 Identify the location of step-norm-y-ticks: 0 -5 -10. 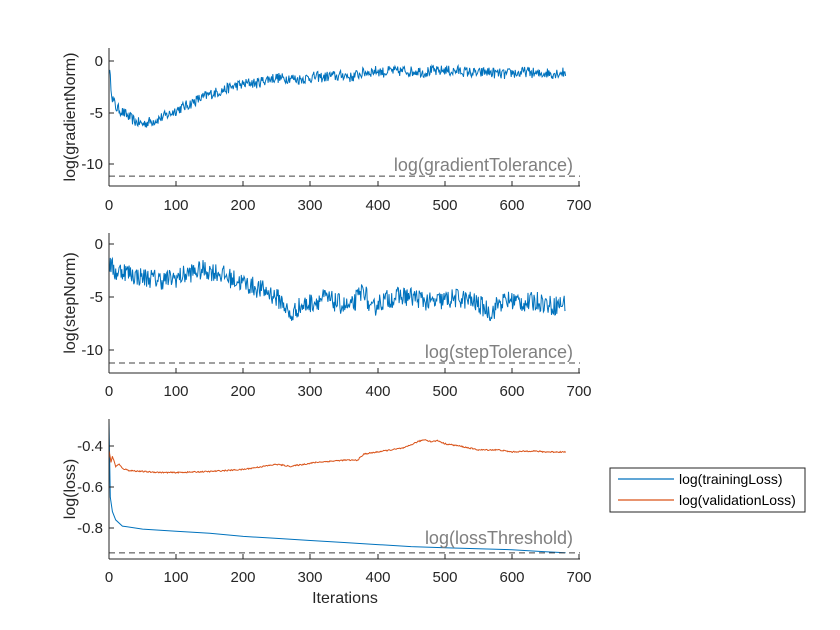
(97, 297).